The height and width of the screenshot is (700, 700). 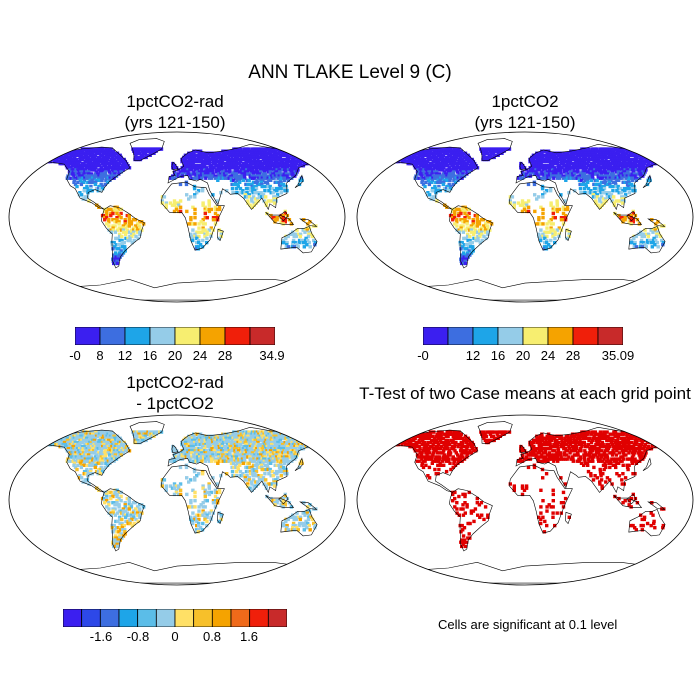 I want to click on panel-3-title-line2: - 1pctCO2, so click(x=175, y=403).